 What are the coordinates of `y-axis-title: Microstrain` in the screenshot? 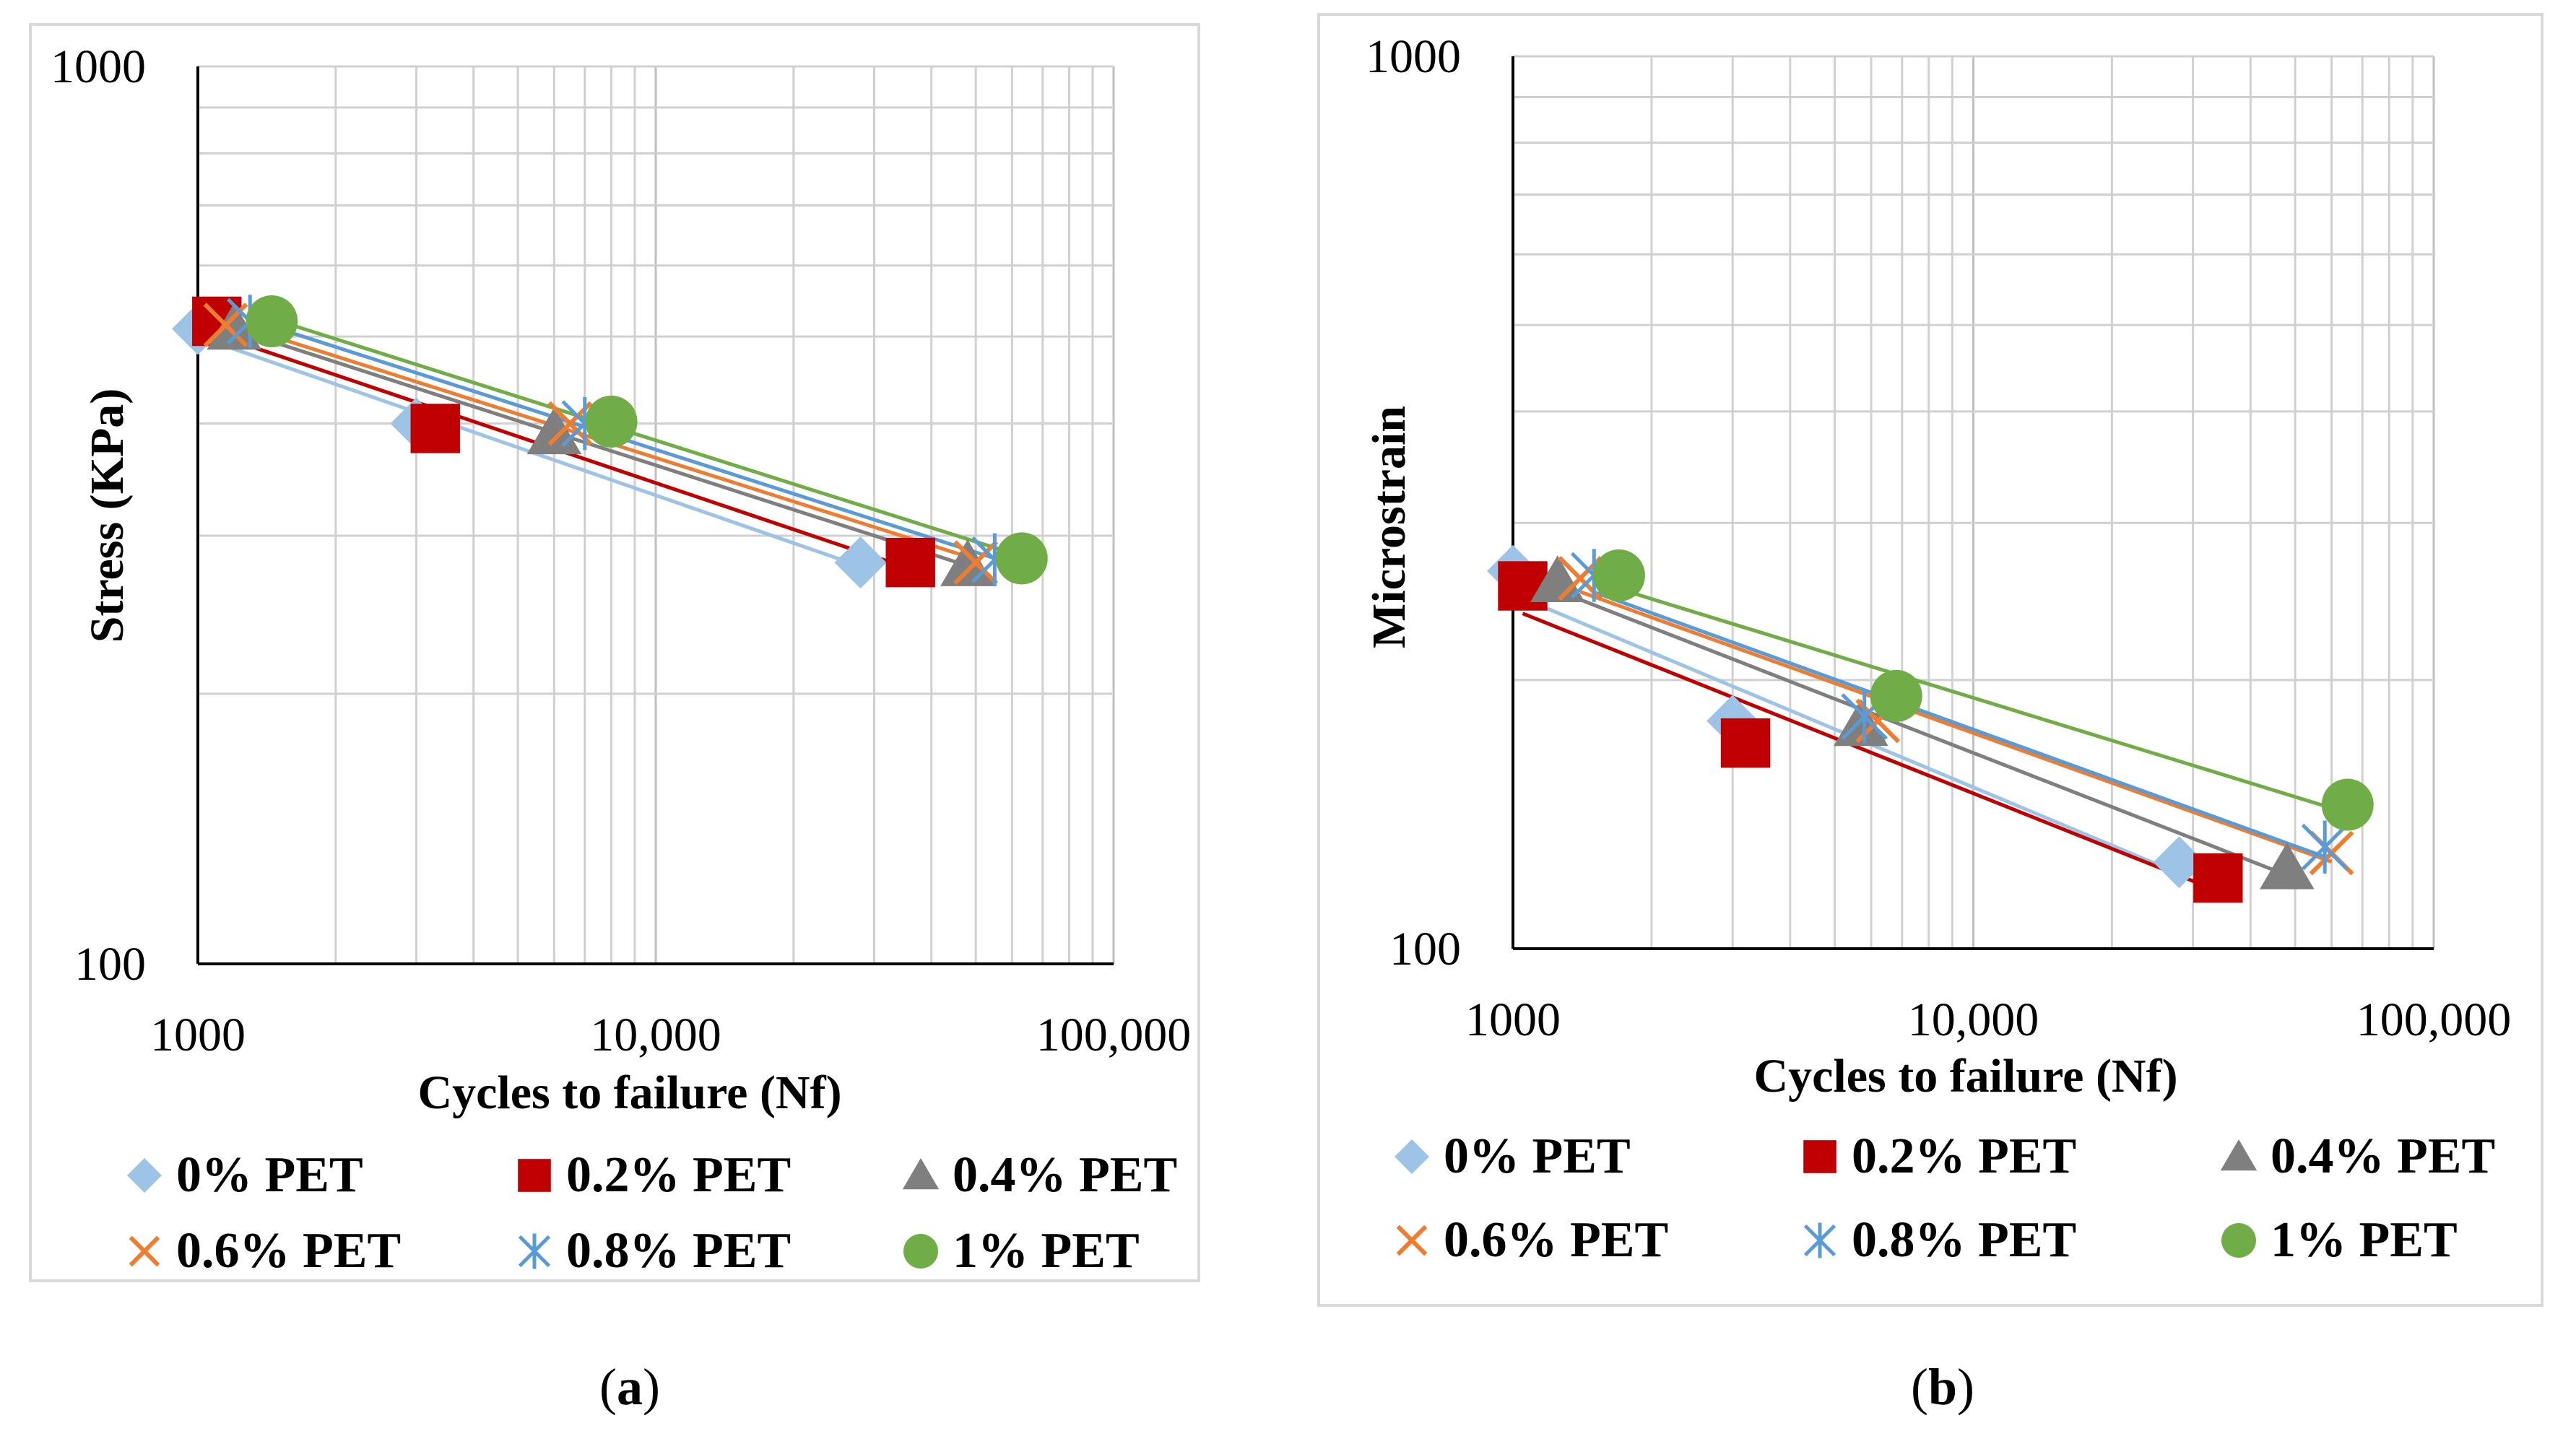 It's located at (1389, 527).